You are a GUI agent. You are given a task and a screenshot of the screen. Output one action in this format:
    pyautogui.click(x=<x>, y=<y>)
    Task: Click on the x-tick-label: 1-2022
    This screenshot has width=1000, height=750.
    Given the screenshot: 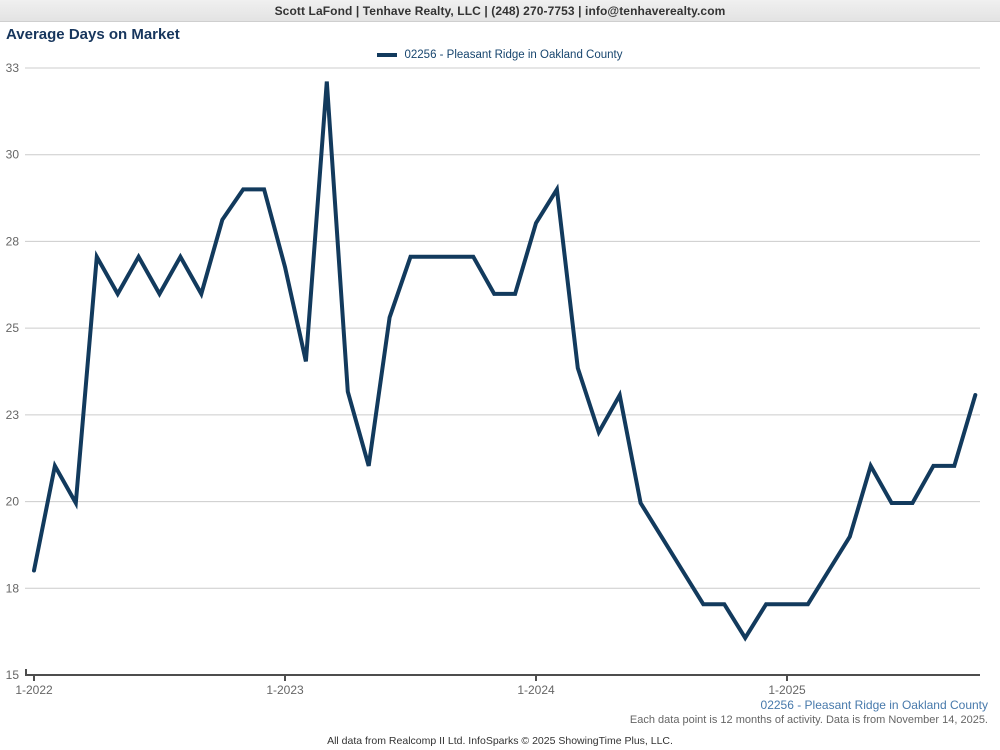 What is the action you would take?
    pyautogui.click(x=34, y=690)
    